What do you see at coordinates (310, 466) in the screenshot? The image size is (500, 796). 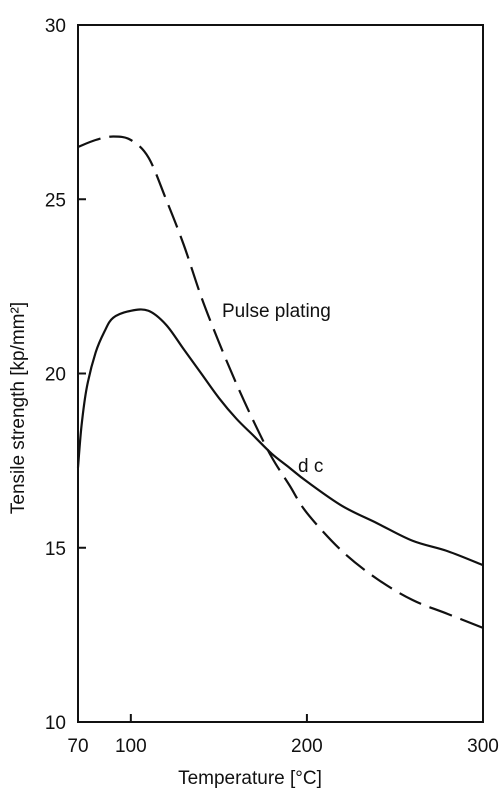 I see `series-label-dc: d c` at bounding box center [310, 466].